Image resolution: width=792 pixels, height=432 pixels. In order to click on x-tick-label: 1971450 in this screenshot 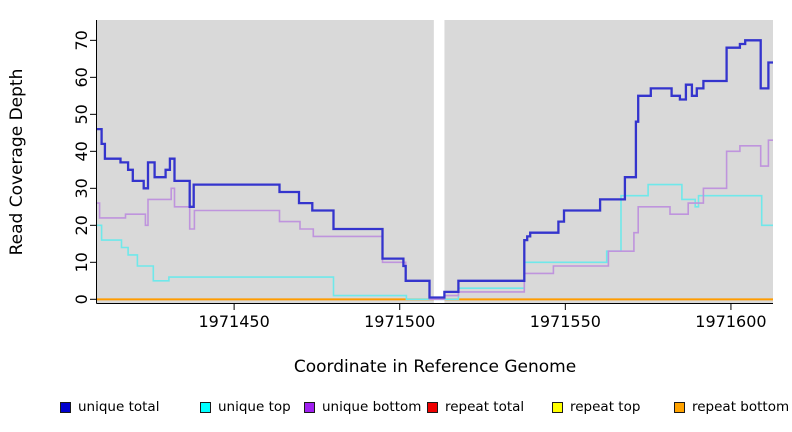, I will do `click(233, 321)`.